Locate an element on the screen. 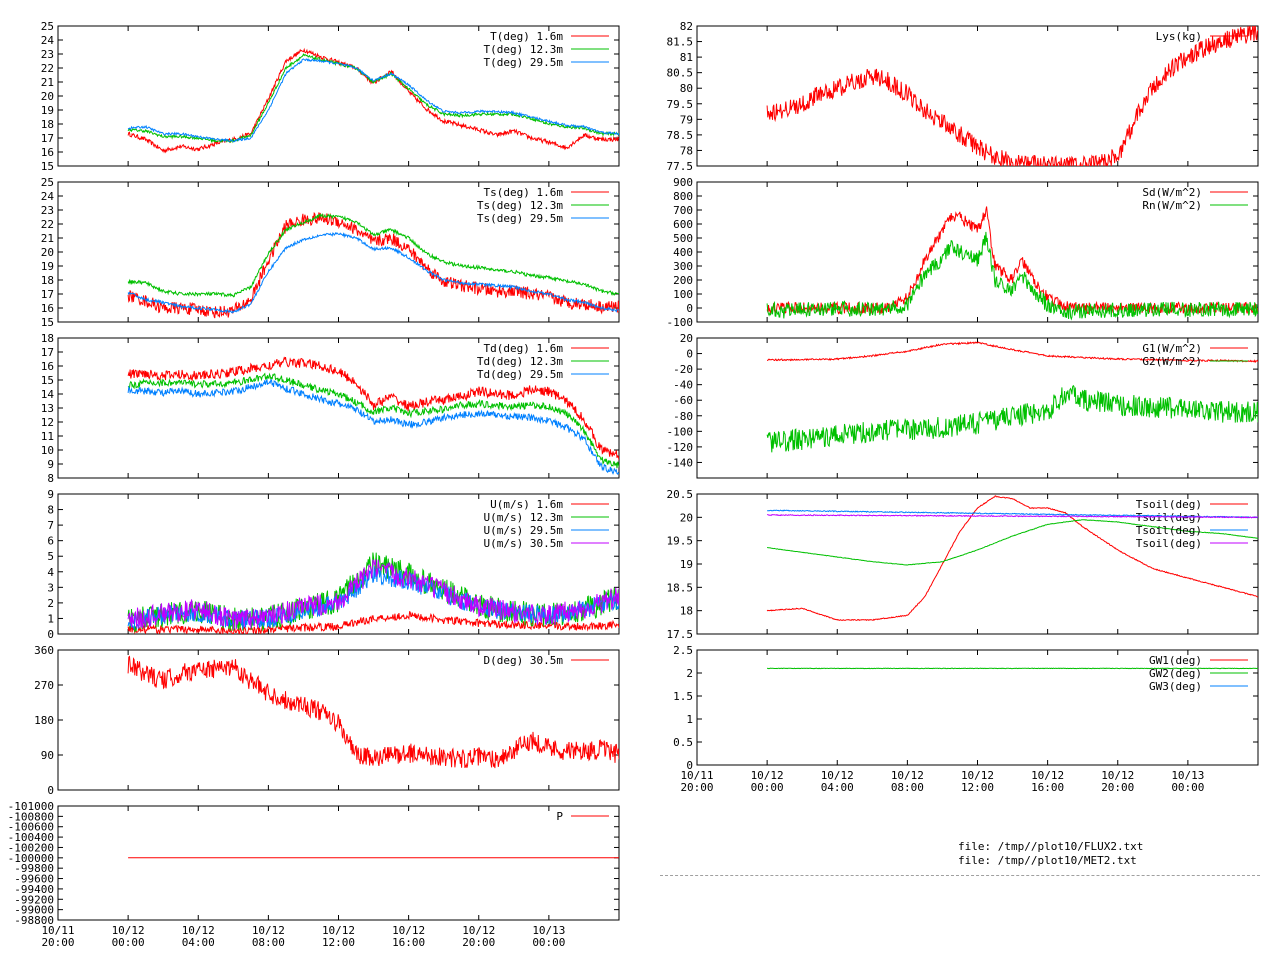 This screenshot has height=960, width=1280. y-tick-label: 80 is located at coordinates (686, 88).